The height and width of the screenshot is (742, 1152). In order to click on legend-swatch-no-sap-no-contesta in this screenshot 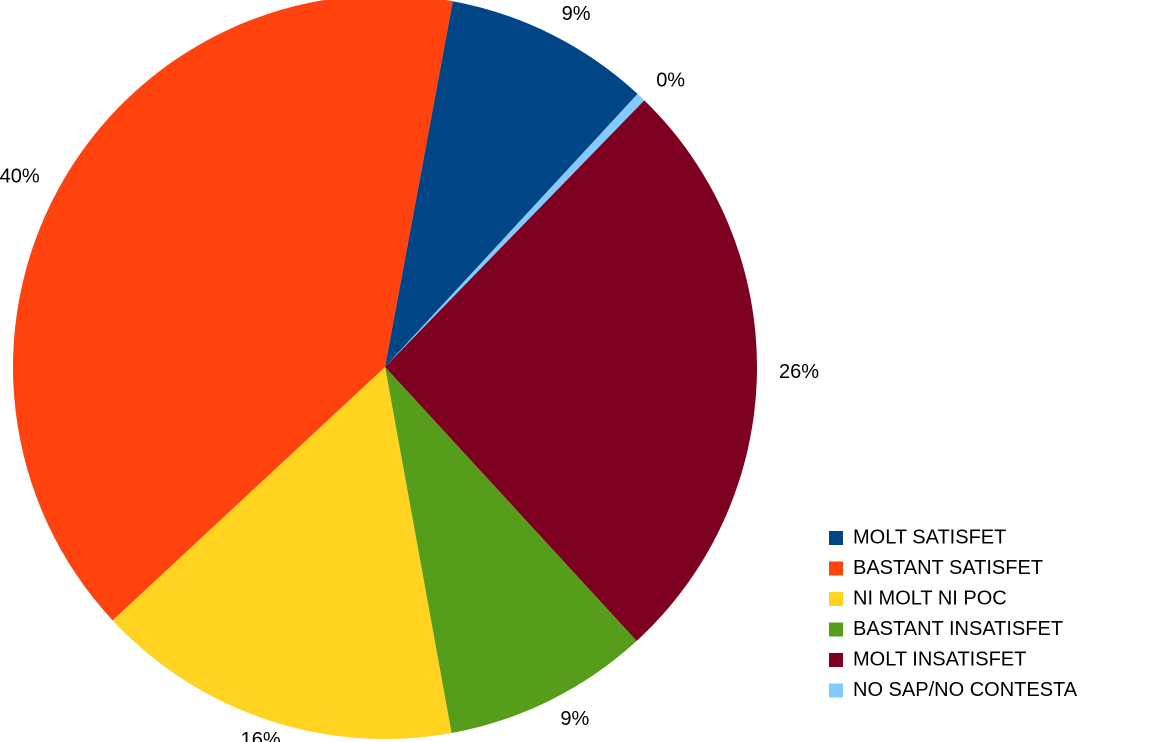, I will do `click(836, 690)`.